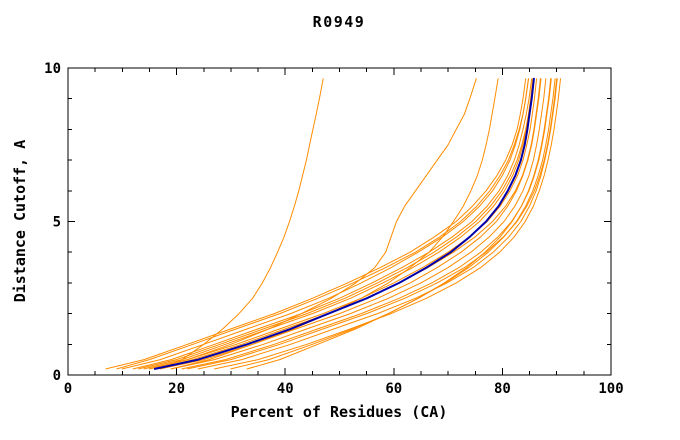  Describe the element at coordinates (57, 376) in the screenshot. I see `y-tick-label: 0` at that location.